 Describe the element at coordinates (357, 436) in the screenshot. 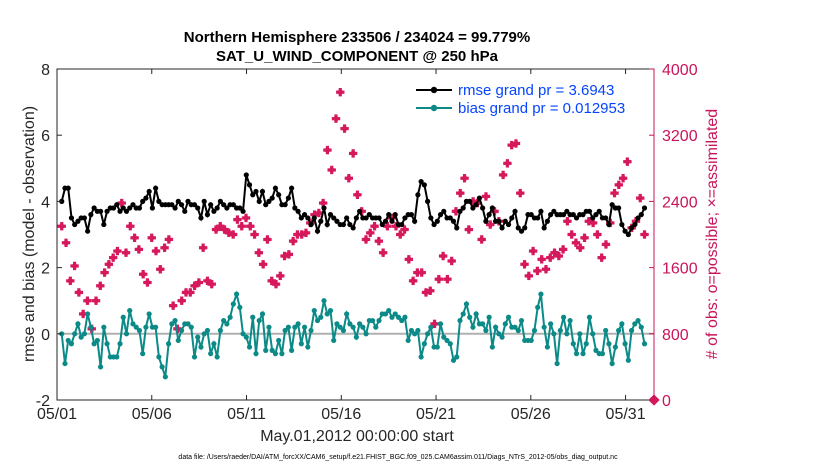

I see `x-axis-label: May.01,2012 00:00:00 start` at that location.